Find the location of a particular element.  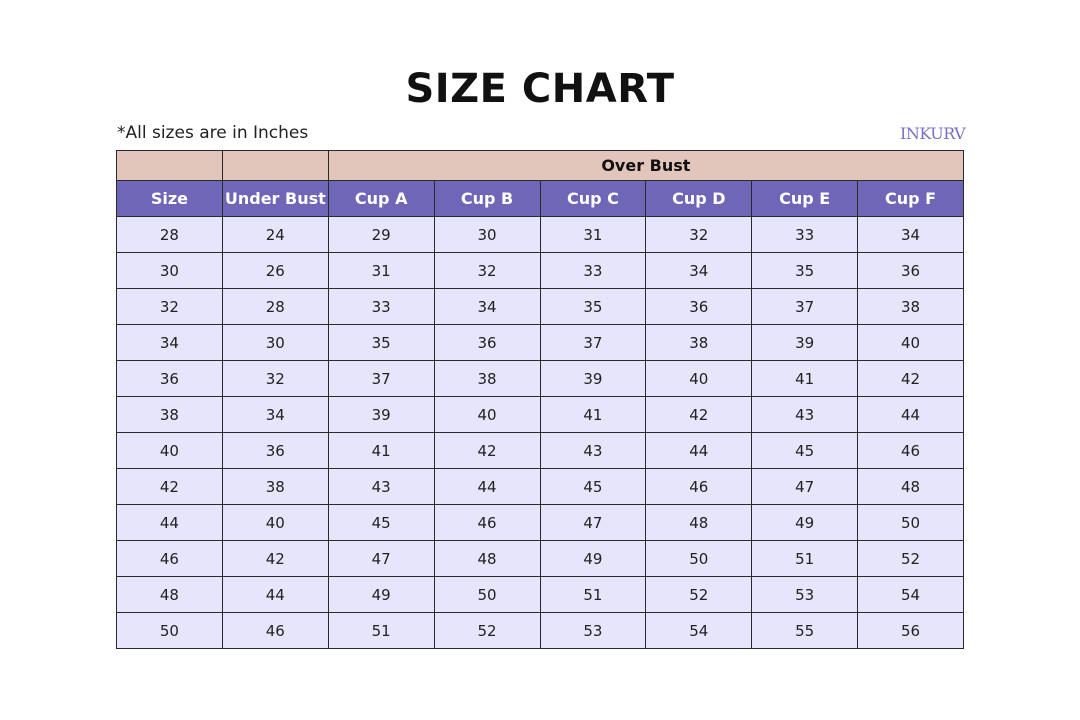

brand-logo: INKURV is located at coordinates (933, 133).